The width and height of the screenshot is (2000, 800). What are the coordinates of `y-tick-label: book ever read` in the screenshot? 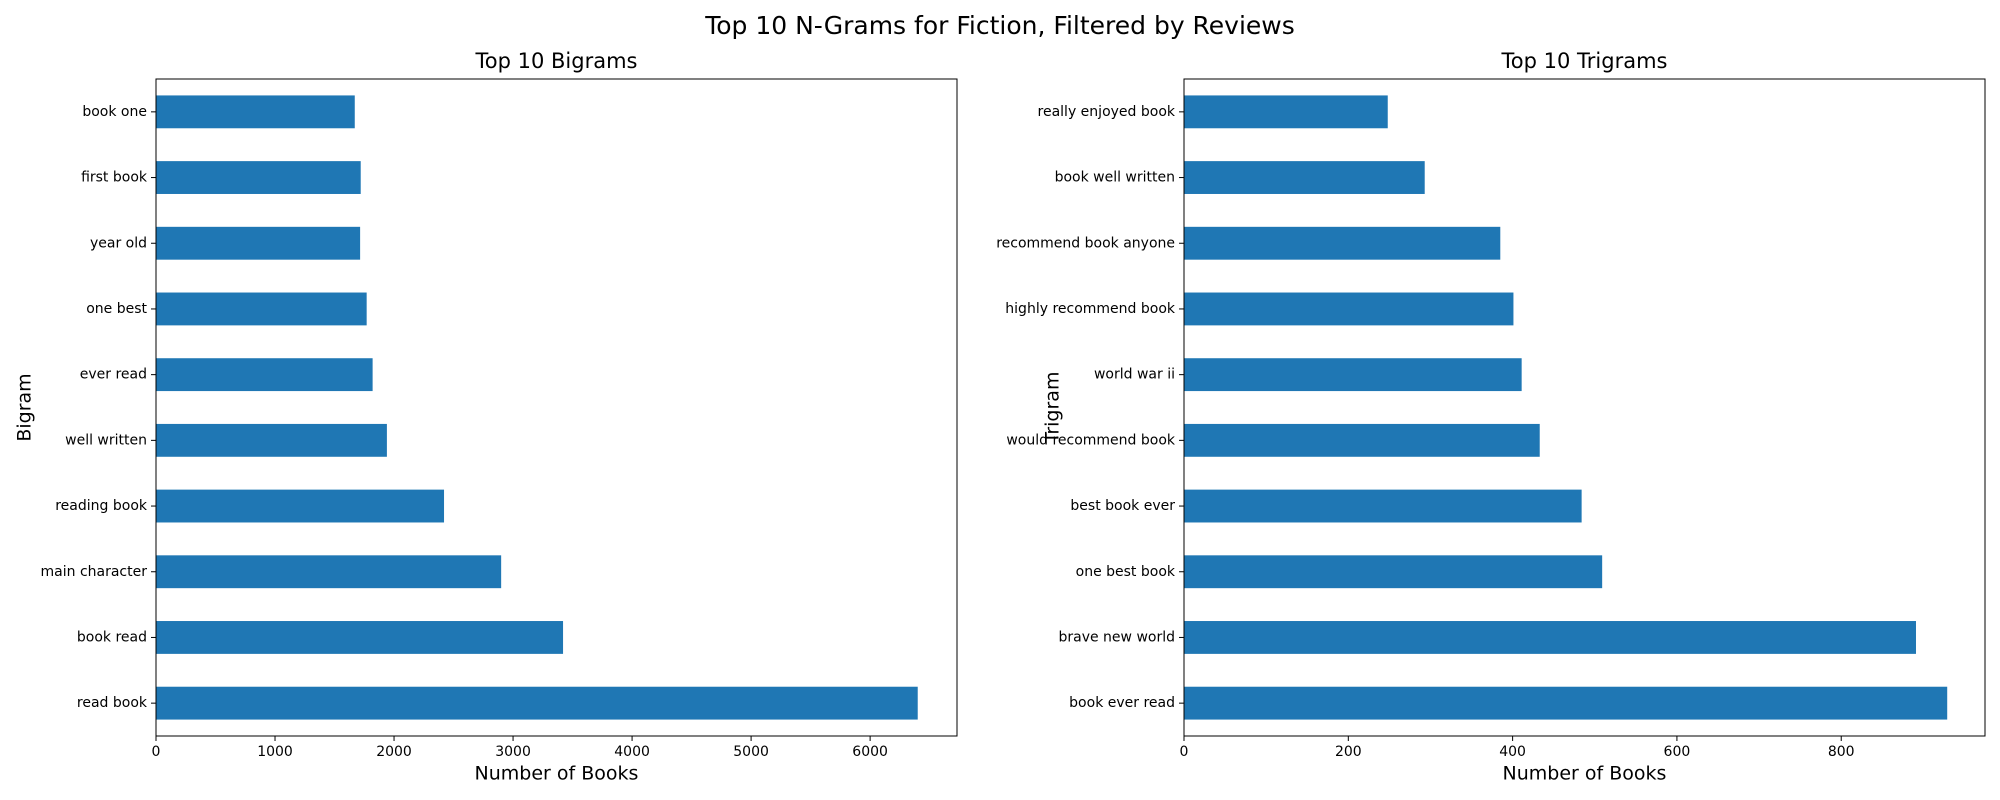 It's located at (1122, 703).